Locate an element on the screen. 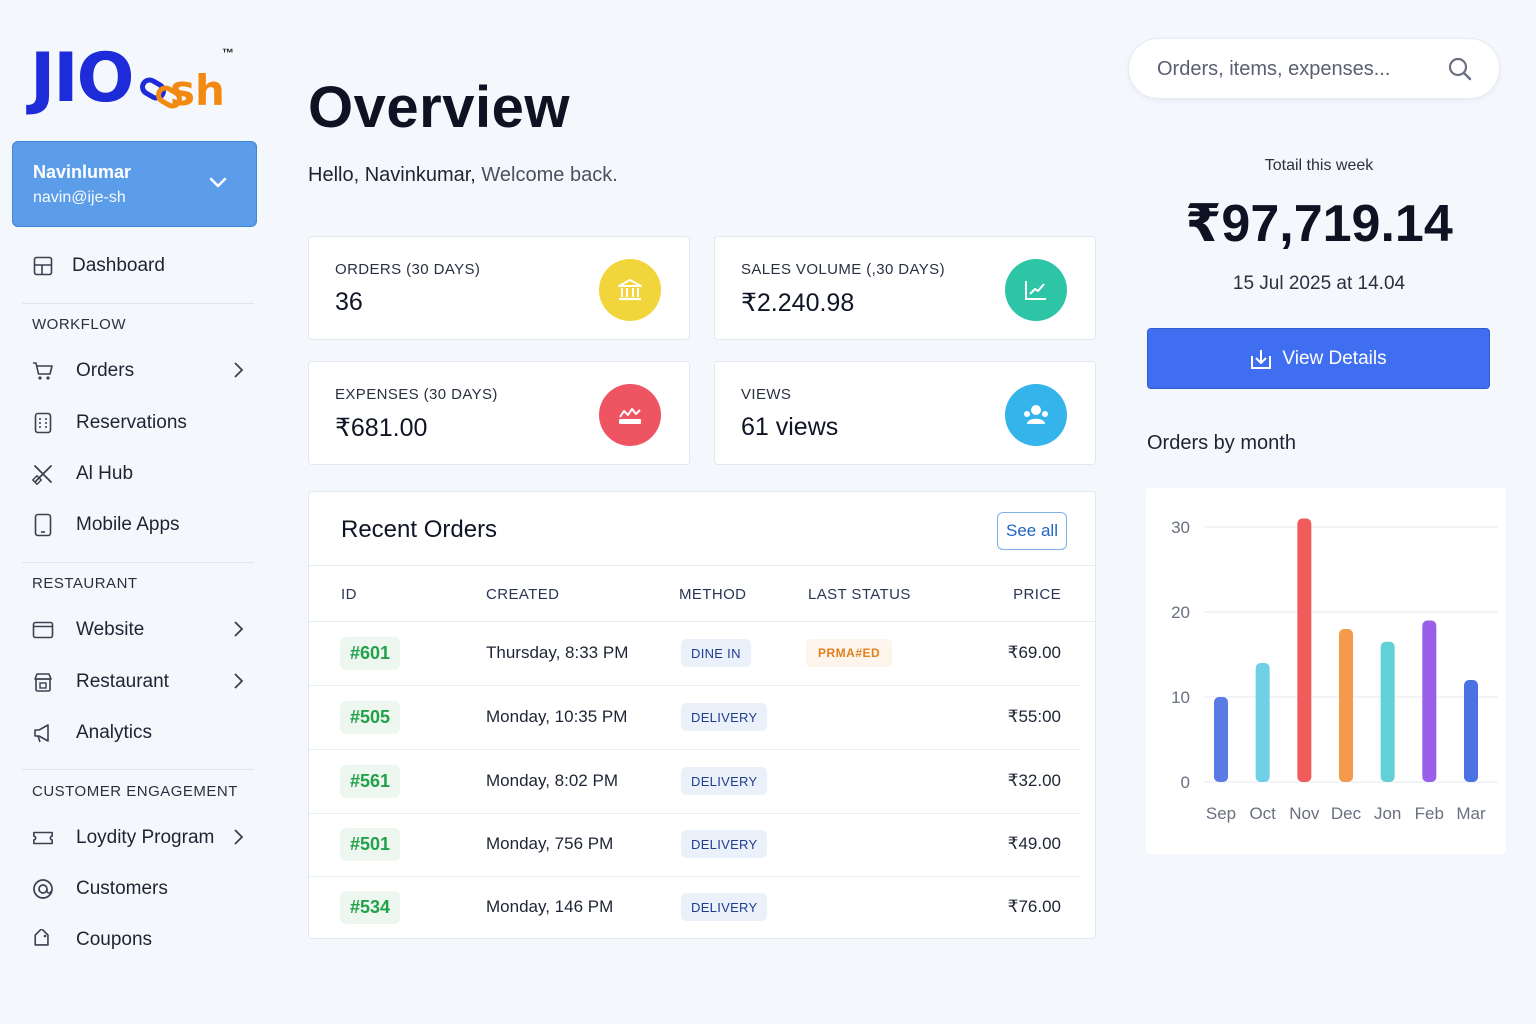 The image size is (1536, 1024). sidebar-item-label: Orders is located at coordinates (105, 370).